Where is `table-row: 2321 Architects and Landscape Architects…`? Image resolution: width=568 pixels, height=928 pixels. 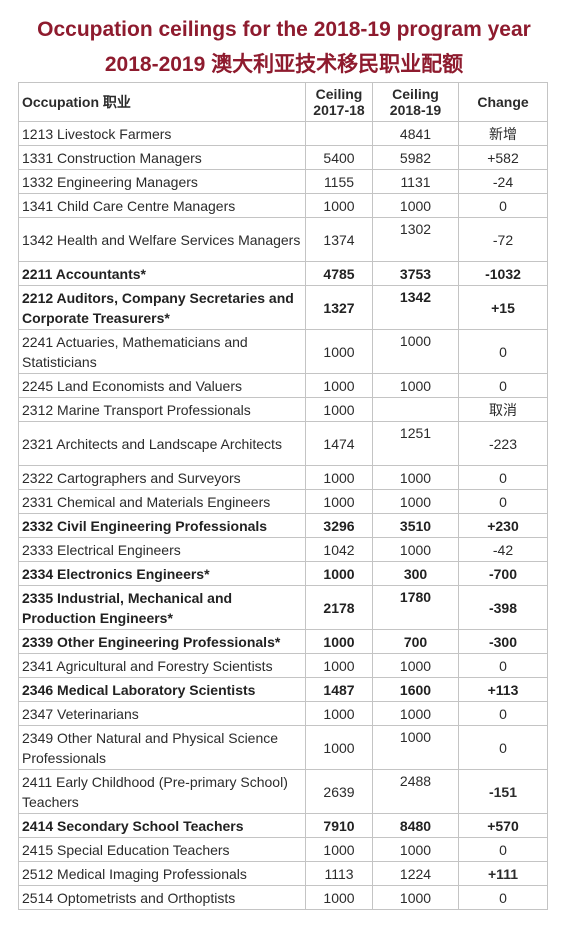 table-row: 2321 Architects and Landscape Architects… is located at coordinates (283, 443).